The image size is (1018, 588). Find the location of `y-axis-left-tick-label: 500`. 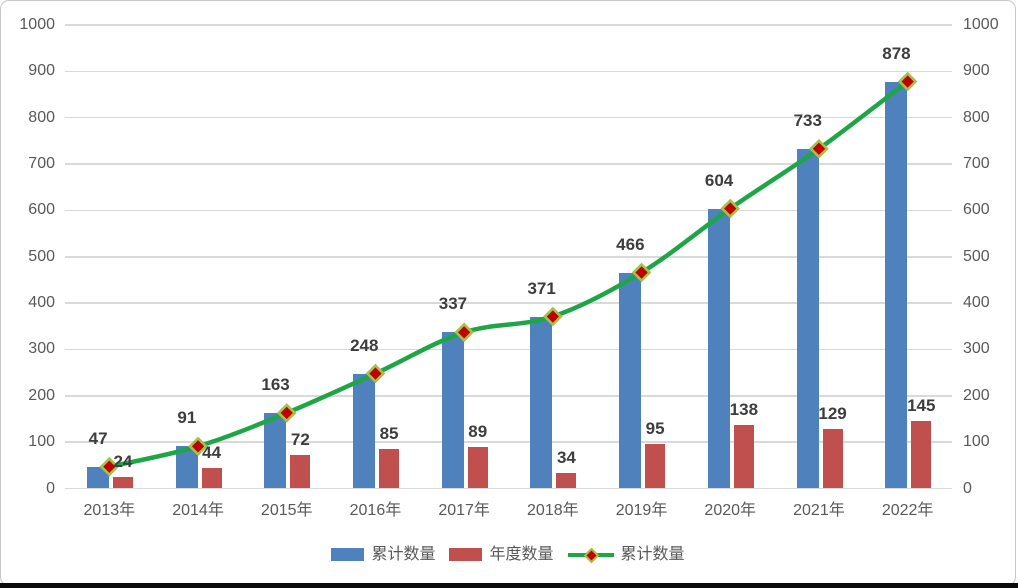

y-axis-left-tick-label: 500 is located at coordinates (41, 256).